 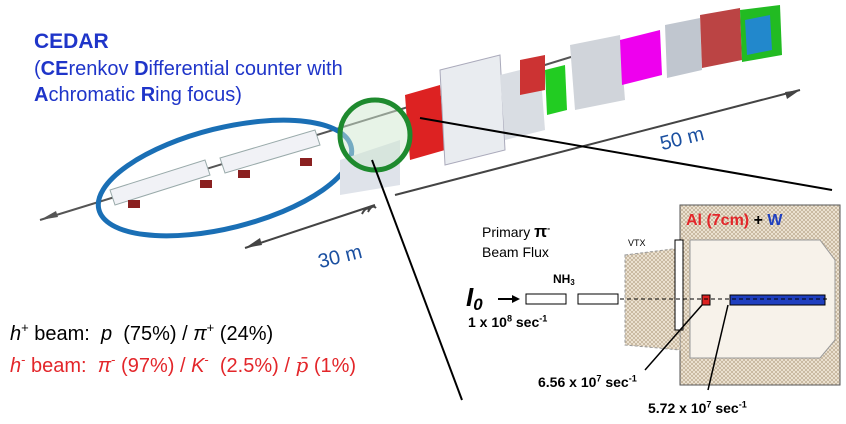 I want to click on intensity: I0, so click(x=474, y=297).